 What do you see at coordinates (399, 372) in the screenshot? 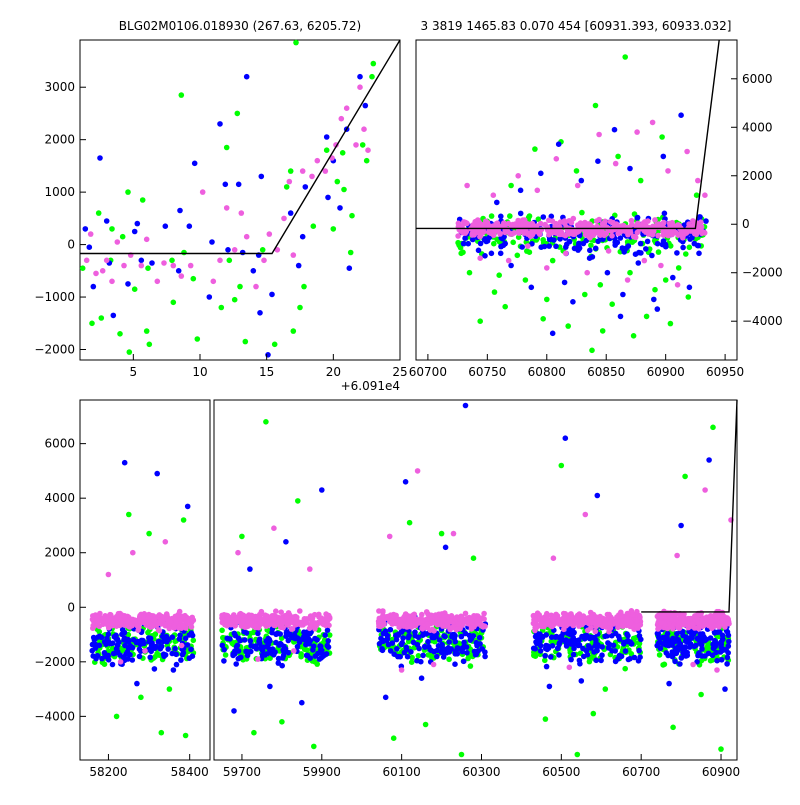
I see `x-tick-label: 25` at bounding box center [399, 372].